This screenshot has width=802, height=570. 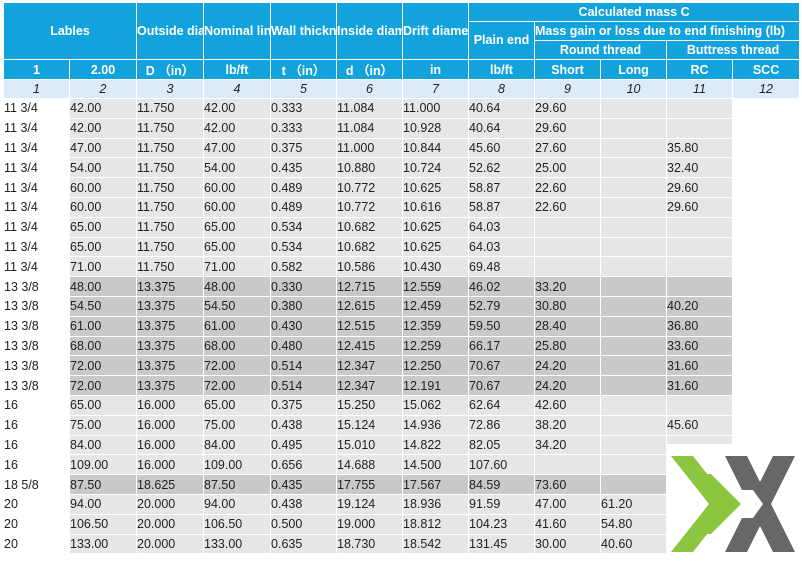 I want to click on table-cell: 52.62, so click(x=502, y=168).